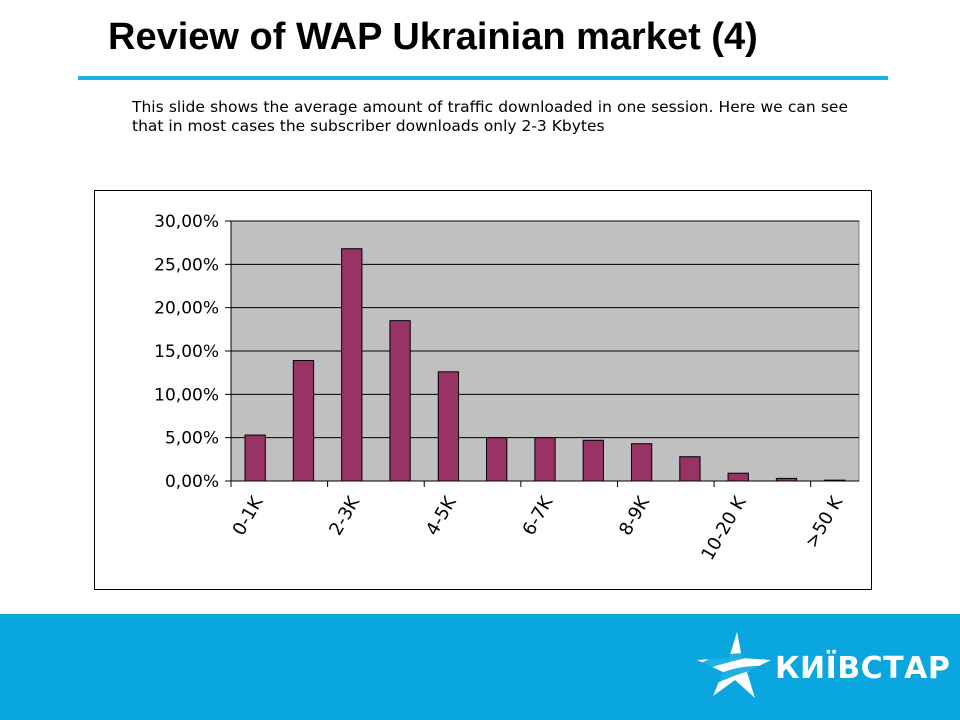 The height and width of the screenshot is (720, 960). What do you see at coordinates (733, 667) in the screenshot?
I see `star-icon` at bounding box center [733, 667].